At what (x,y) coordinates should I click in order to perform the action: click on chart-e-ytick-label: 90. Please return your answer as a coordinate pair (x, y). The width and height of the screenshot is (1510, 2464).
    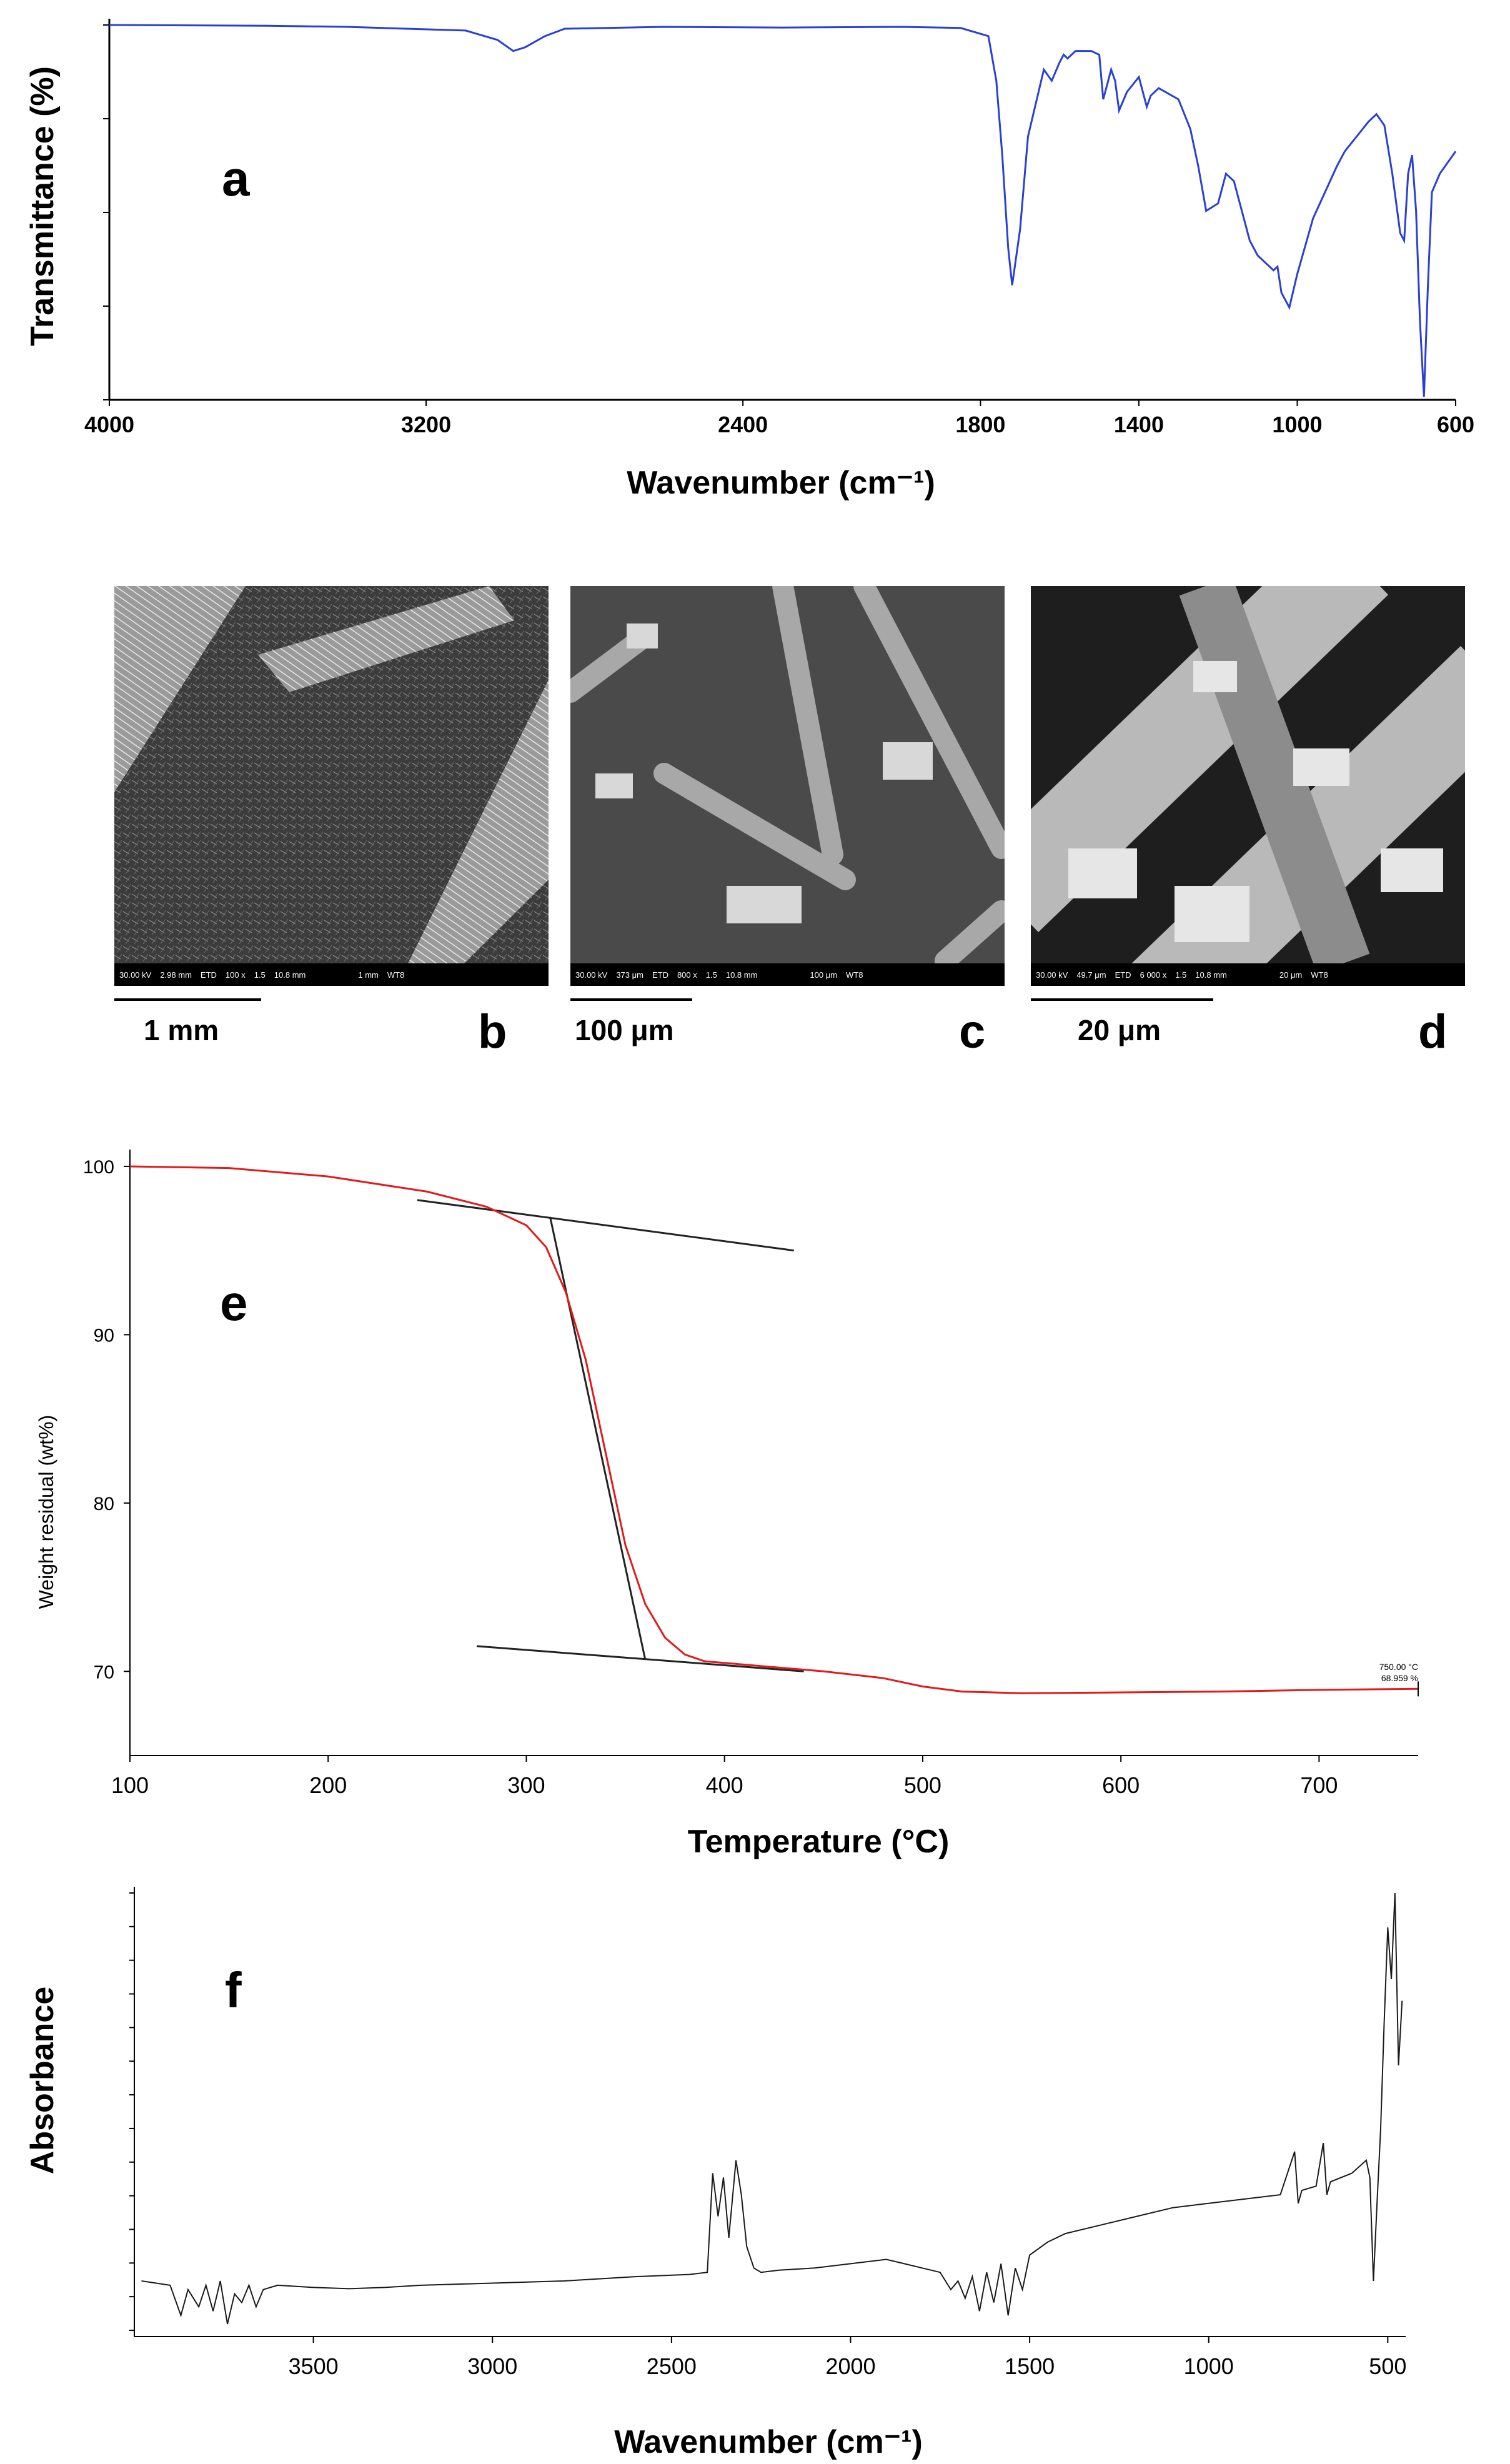
    Looking at the image, I should click on (104, 1335).